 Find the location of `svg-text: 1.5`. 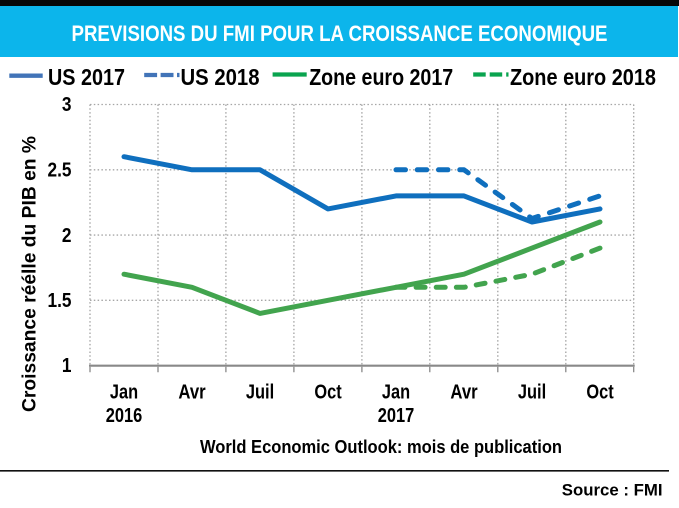

svg-text: 1.5 is located at coordinates (60, 301).